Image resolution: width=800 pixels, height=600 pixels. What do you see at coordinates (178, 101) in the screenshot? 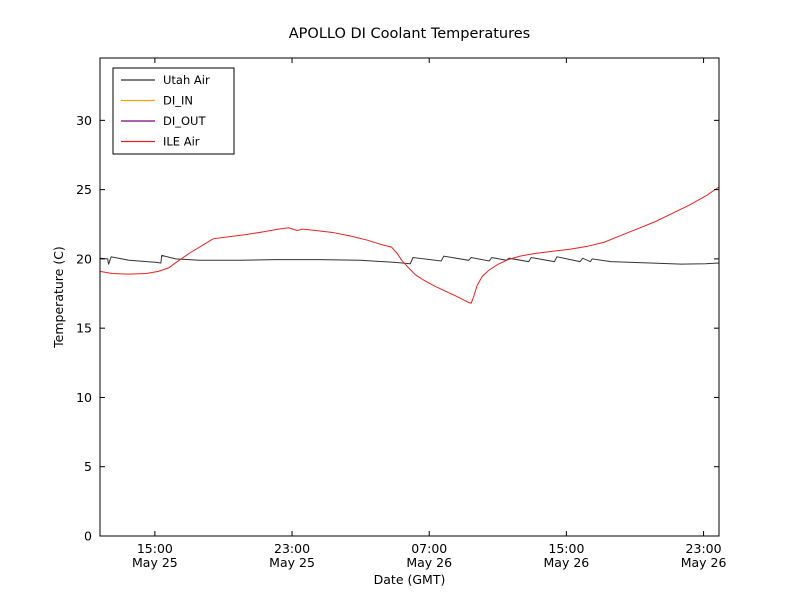
I see `legend-entry-label: DI_IN` at bounding box center [178, 101].